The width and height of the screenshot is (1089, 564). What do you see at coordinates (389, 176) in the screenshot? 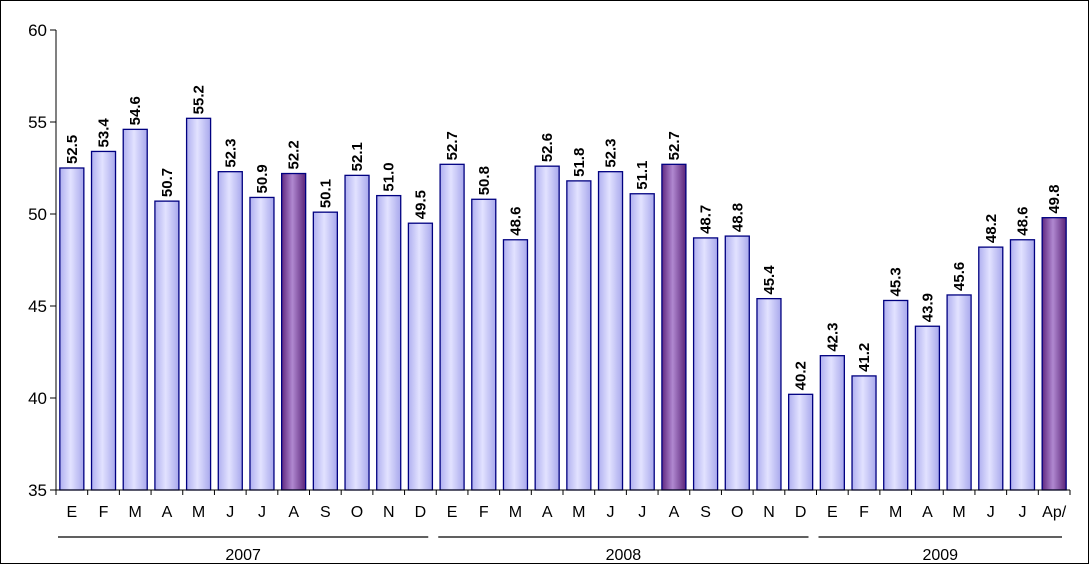
I see `data-label: 51.0` at bounding box center [389, 176].